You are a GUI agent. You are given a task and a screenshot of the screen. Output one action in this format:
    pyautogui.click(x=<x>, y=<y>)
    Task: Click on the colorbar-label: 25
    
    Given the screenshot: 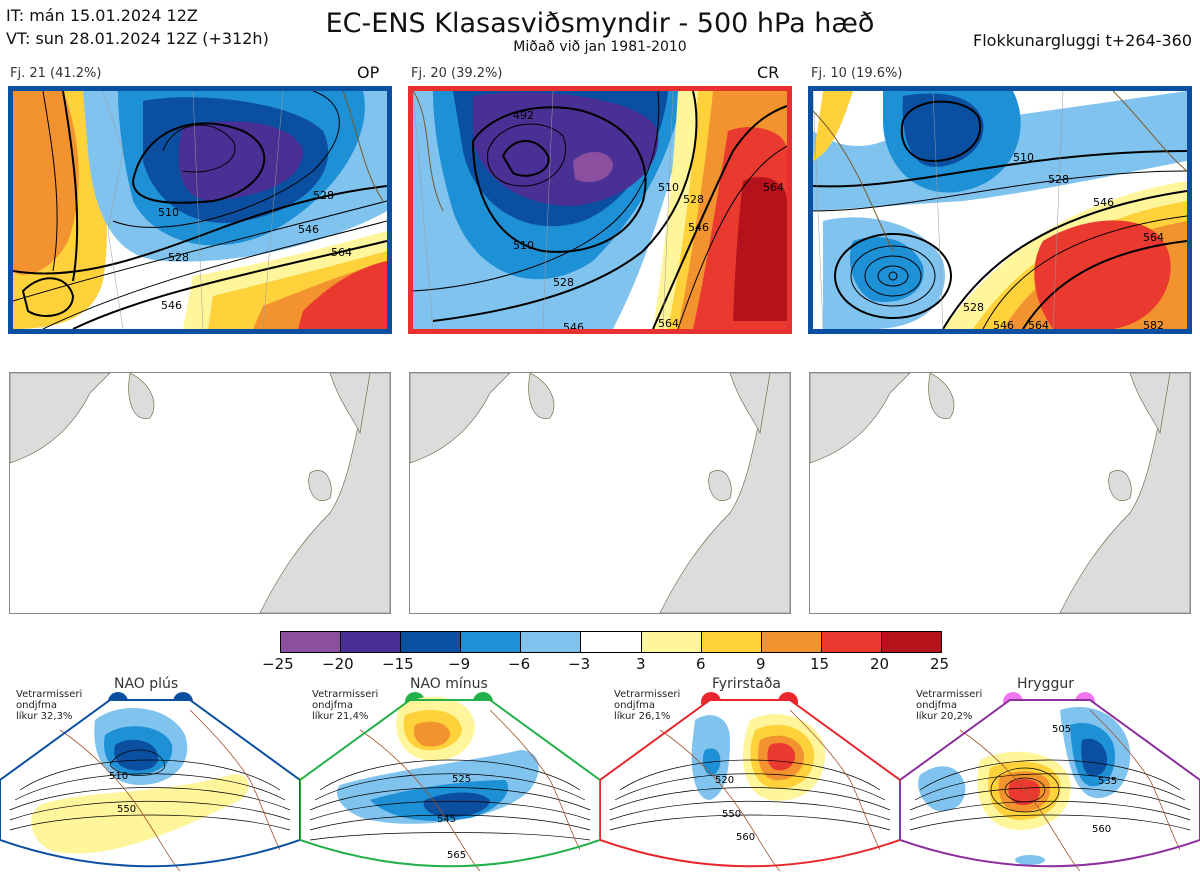 What is the action you would take?
    pyautogui.click(x=940, y=664)
    